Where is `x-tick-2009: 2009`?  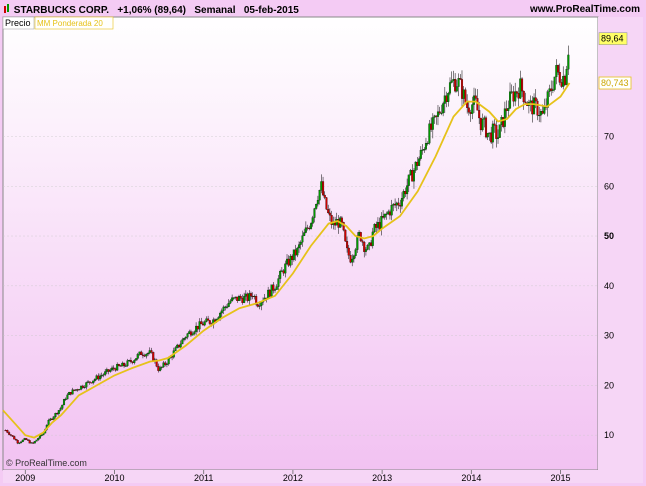
x-tick-2009: 2009 is located at coordinates (25, 478).